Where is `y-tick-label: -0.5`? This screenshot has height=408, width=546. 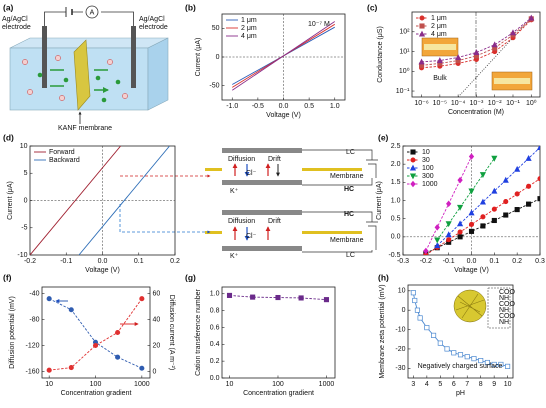 y-tick-label: -0.5 is located at coordinates (394, 255).